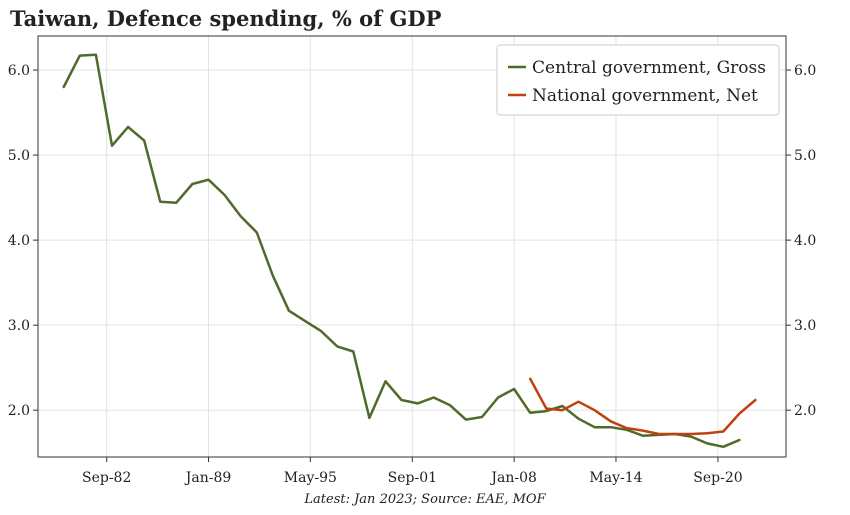 Image resolution: width=850 pixels, height=515 pixels. I want to click on y-tick-label-right: 4.0, so click(805, 241).